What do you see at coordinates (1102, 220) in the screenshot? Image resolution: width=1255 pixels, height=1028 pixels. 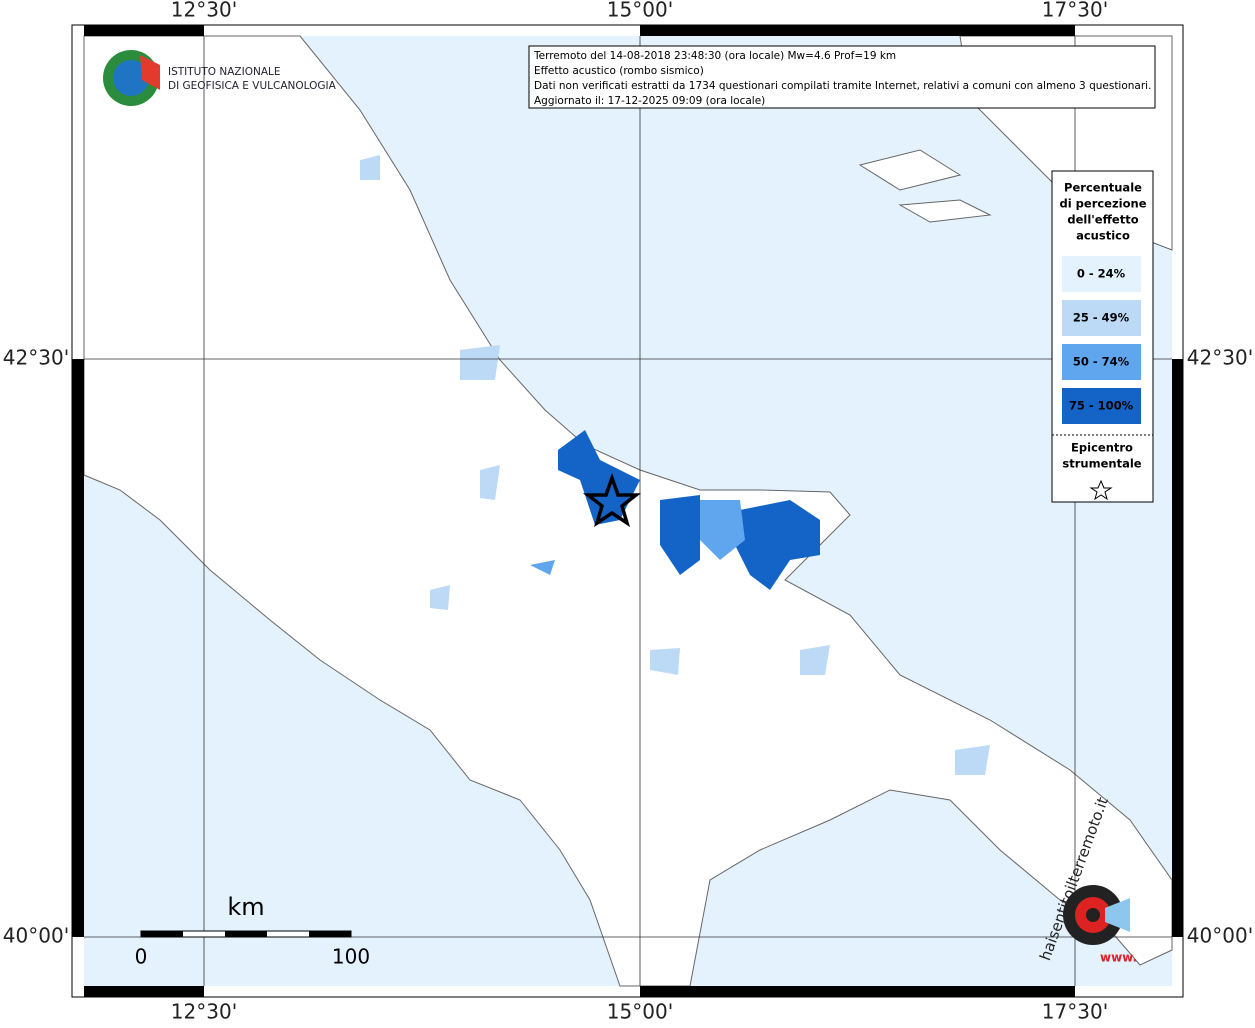 I see `legend-title: dell'effetto` at bounding box center [1102, 220].